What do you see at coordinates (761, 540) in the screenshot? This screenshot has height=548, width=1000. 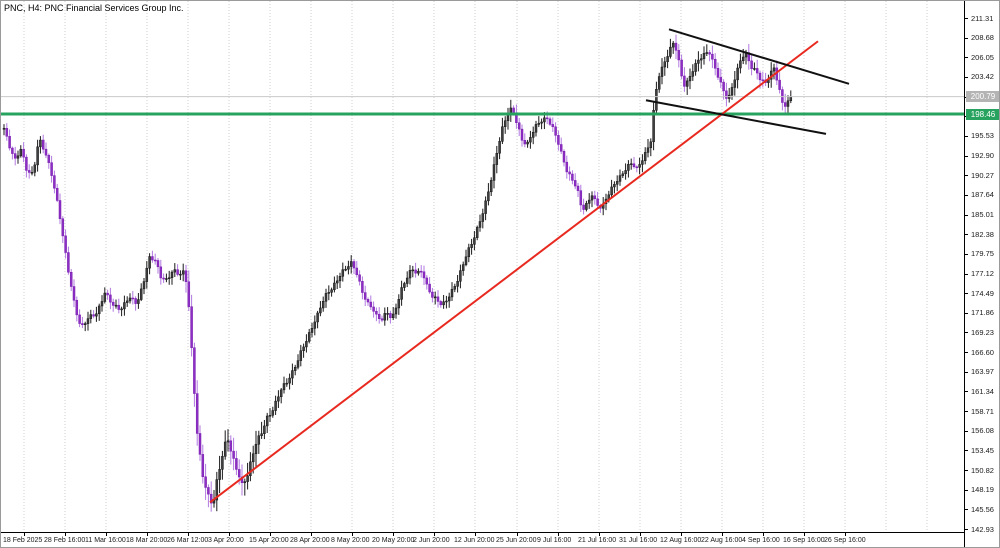 I see `time-axis-label: 4 Sep 16:00` at bounding box center [761, 540].